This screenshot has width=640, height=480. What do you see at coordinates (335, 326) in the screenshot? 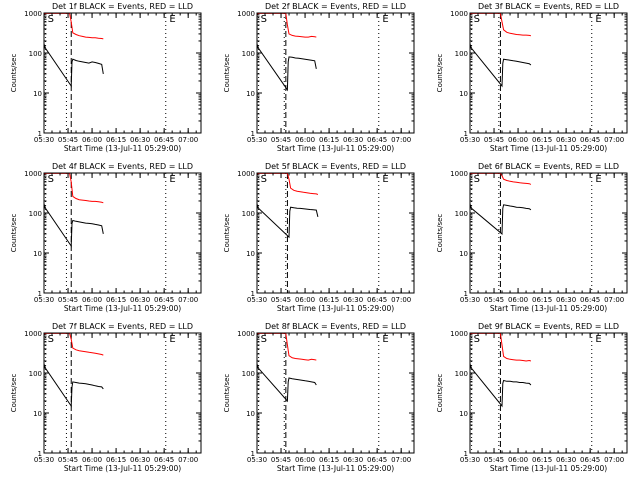
I see `panel-title: Det 8f BLACK = Events, RED = LLD` at bounding box center [335, 326].